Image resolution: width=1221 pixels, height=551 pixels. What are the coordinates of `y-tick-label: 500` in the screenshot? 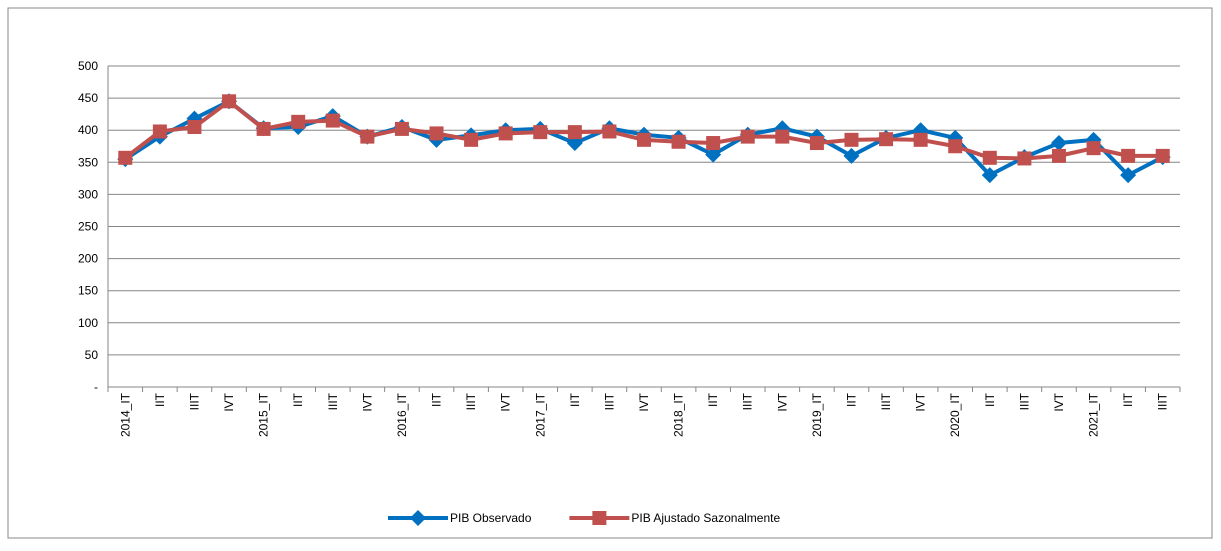 It's located at (88, 66).